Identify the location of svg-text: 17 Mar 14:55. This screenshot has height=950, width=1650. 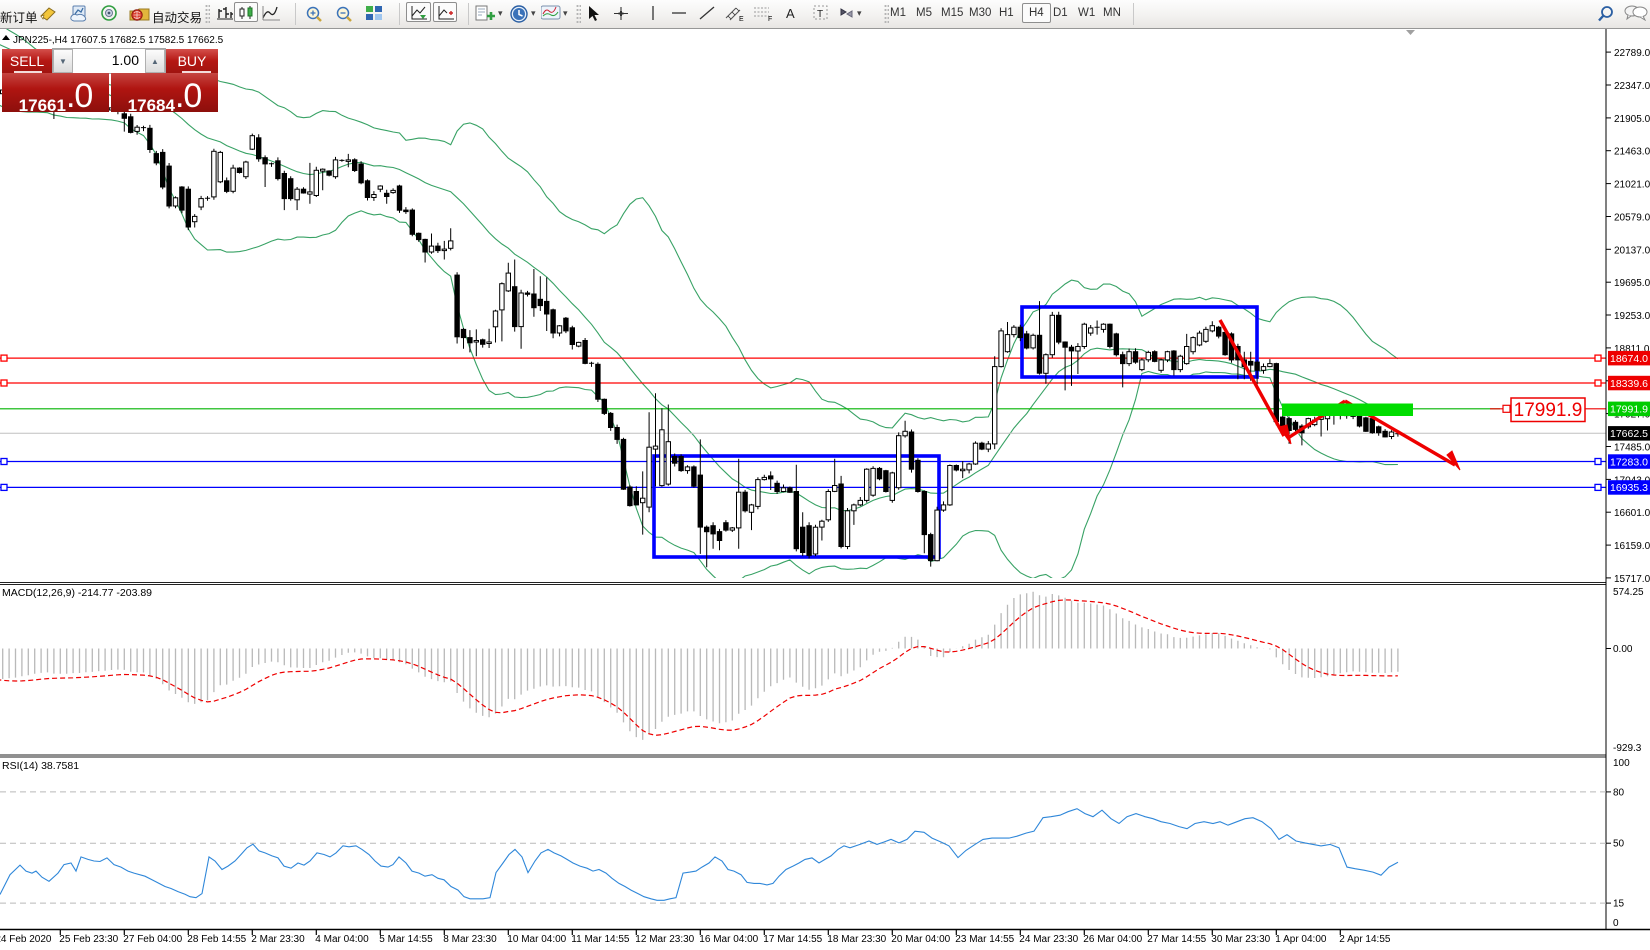
(792, 939).